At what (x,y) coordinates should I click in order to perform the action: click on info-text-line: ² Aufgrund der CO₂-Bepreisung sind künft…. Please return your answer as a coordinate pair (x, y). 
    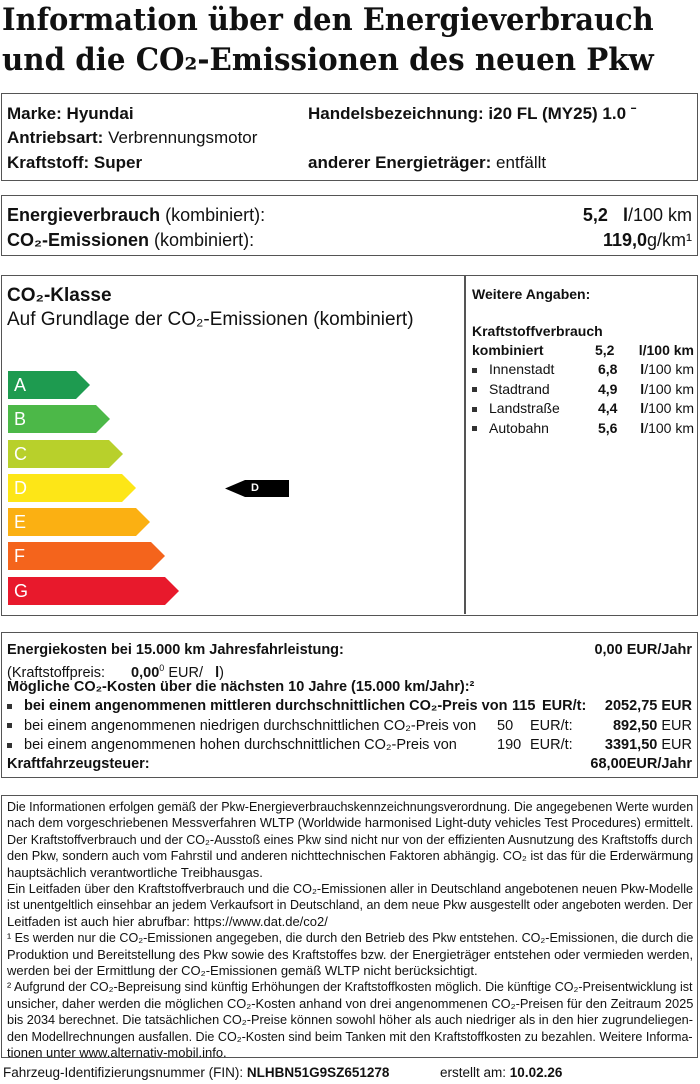
    Looking at the image, I should click on (350, 987).